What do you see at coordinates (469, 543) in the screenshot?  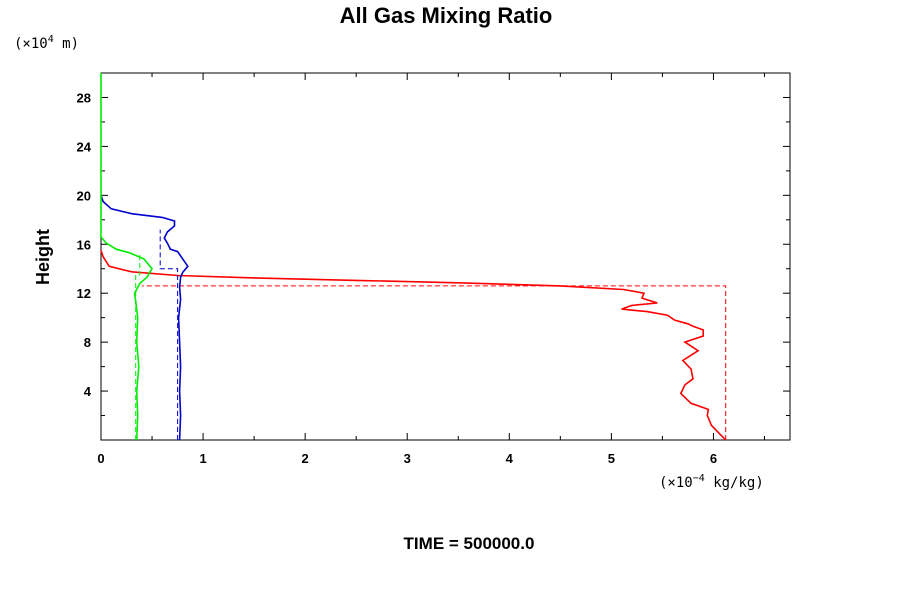 I see `time-footer: TIME = 500000.0` at bounding box center [469, 543].